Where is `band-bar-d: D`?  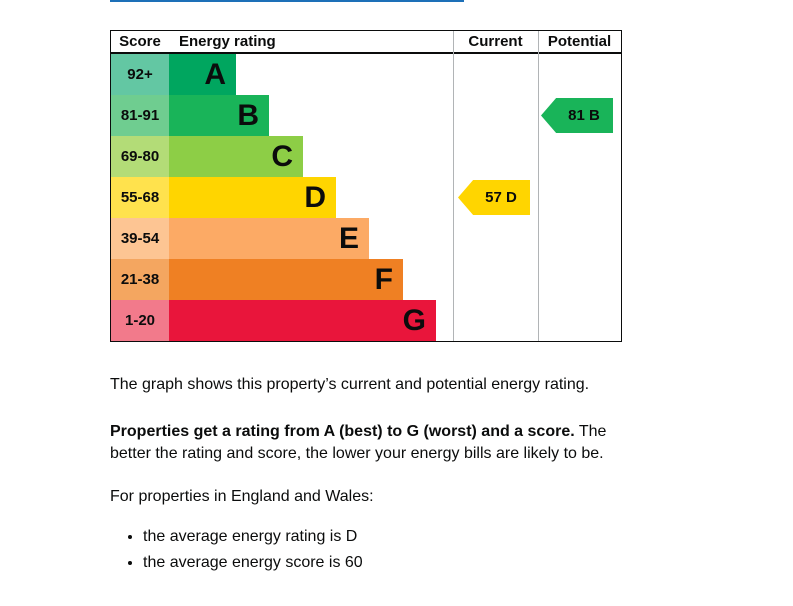
band-bar-d: D is located at coordinates (252, 197).